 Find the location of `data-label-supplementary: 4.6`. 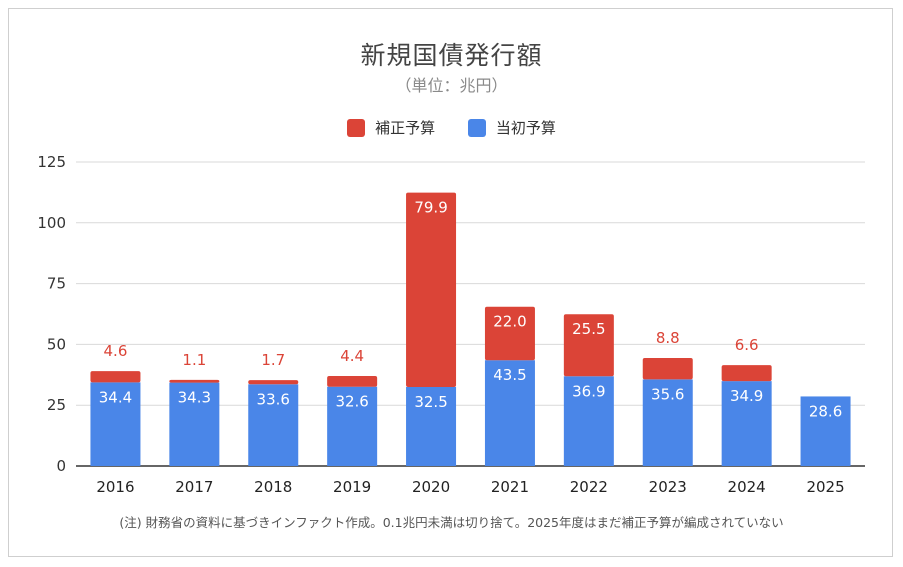

data-label-supplementary: 4.6 is located at coordinates (116, 351).